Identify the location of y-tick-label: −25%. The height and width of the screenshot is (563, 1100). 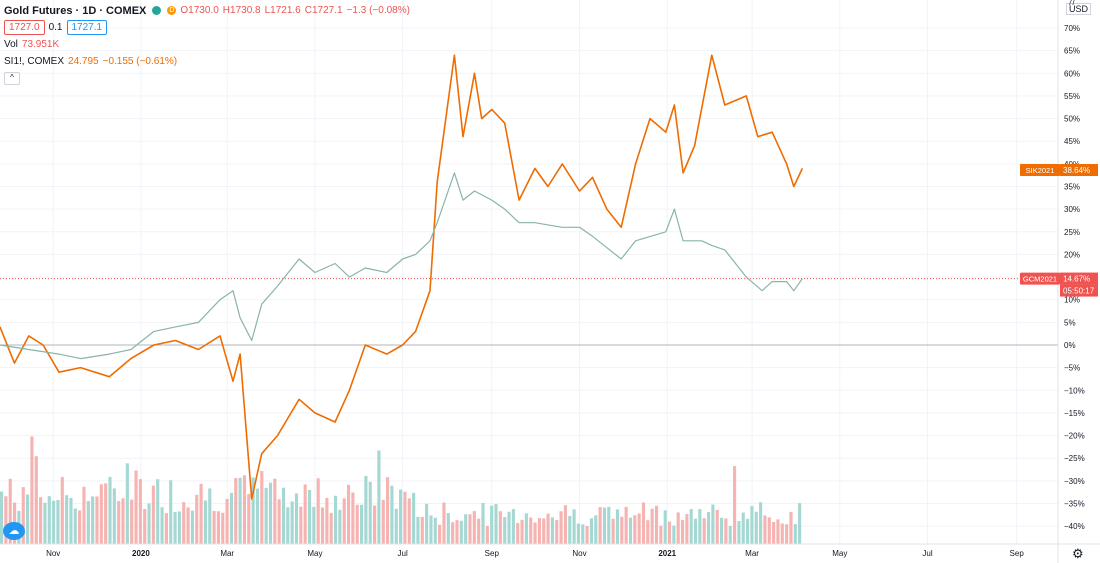
(1074, 458).